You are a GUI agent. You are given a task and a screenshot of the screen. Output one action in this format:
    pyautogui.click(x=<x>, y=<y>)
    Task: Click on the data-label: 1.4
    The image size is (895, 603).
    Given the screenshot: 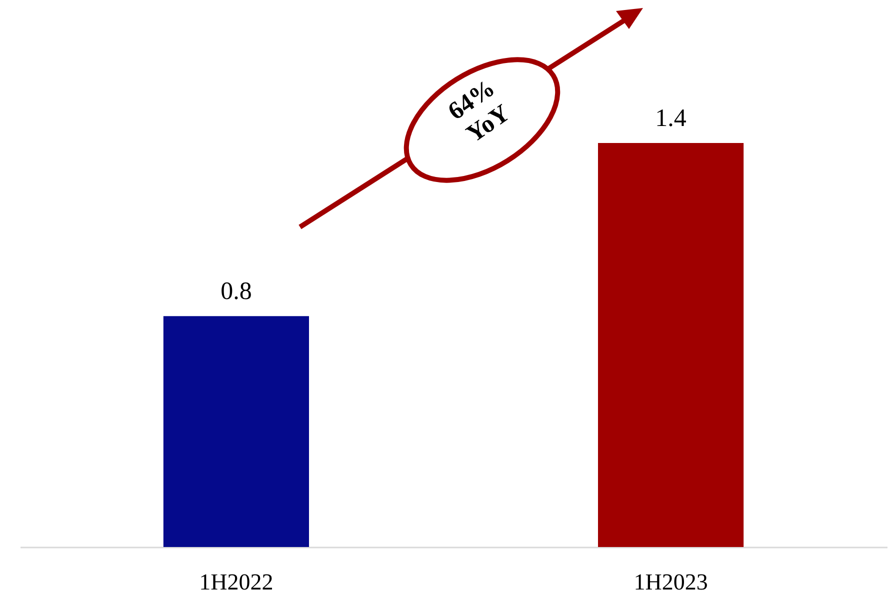 What is the action you would take?
    pyautogui.click(x=671, y=118)
    